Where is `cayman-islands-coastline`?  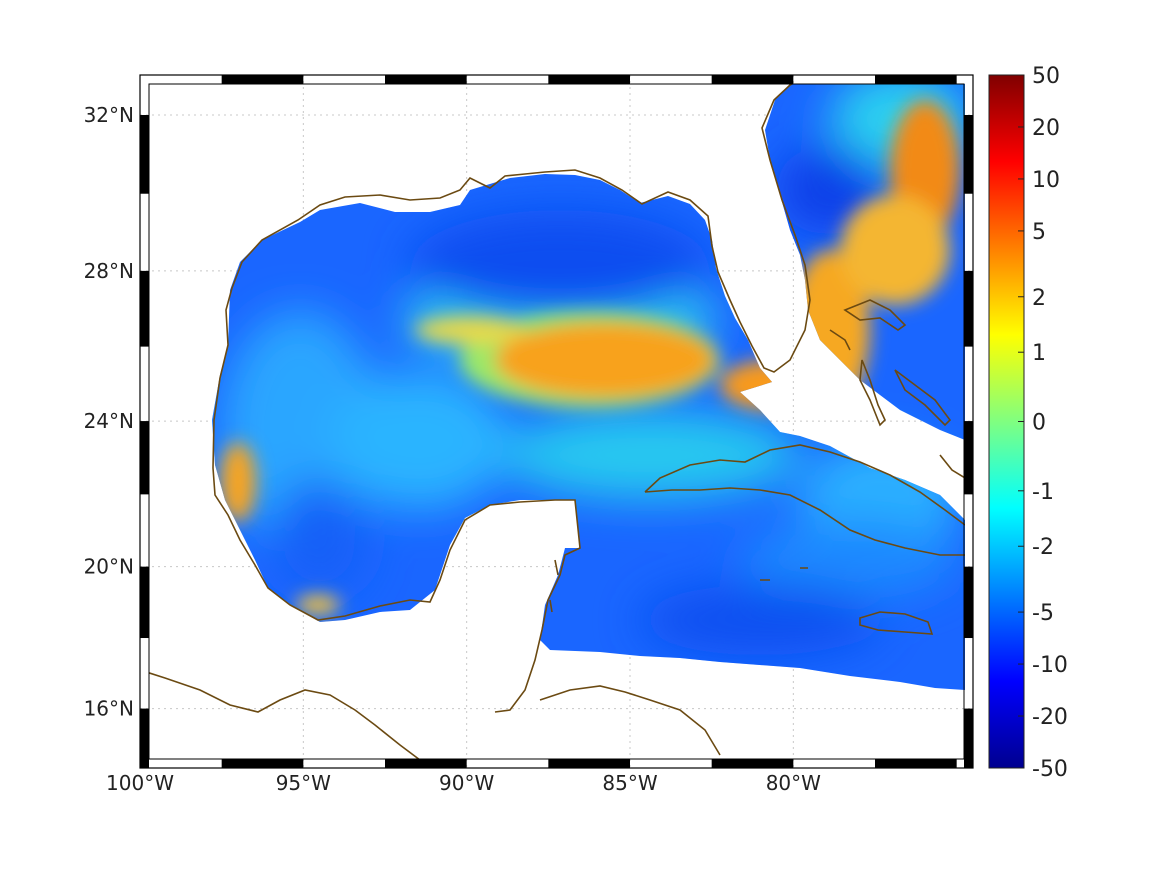 cayman-islands-coastline is located at coordinates (784, 574).